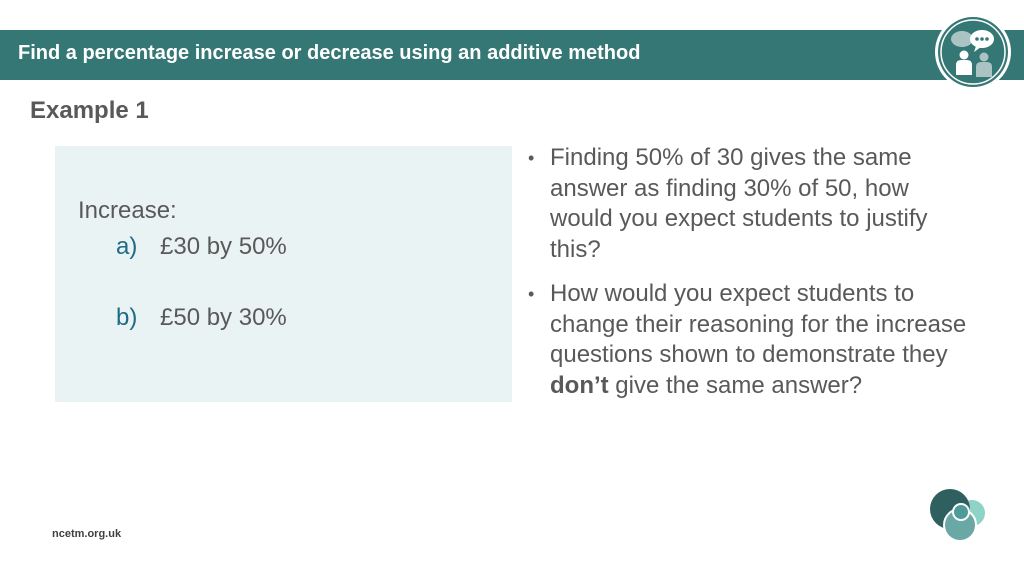 The height and width of the screenshot is (575, 1024). I want to click on question-text: £30 by 50%, so click(223, 246).